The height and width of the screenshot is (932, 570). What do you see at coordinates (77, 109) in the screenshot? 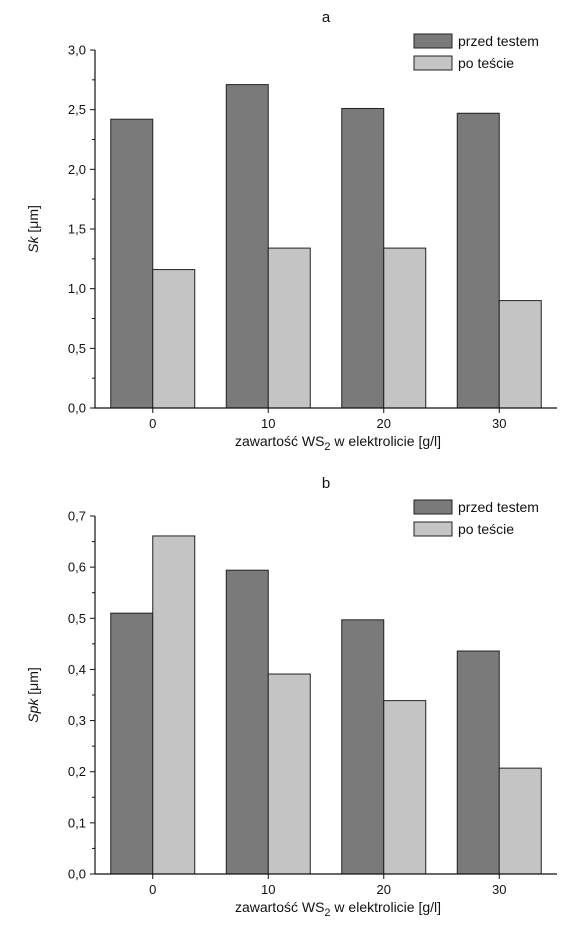
I see `y-tick-label: 2,5` at bounding box center [77, 109].